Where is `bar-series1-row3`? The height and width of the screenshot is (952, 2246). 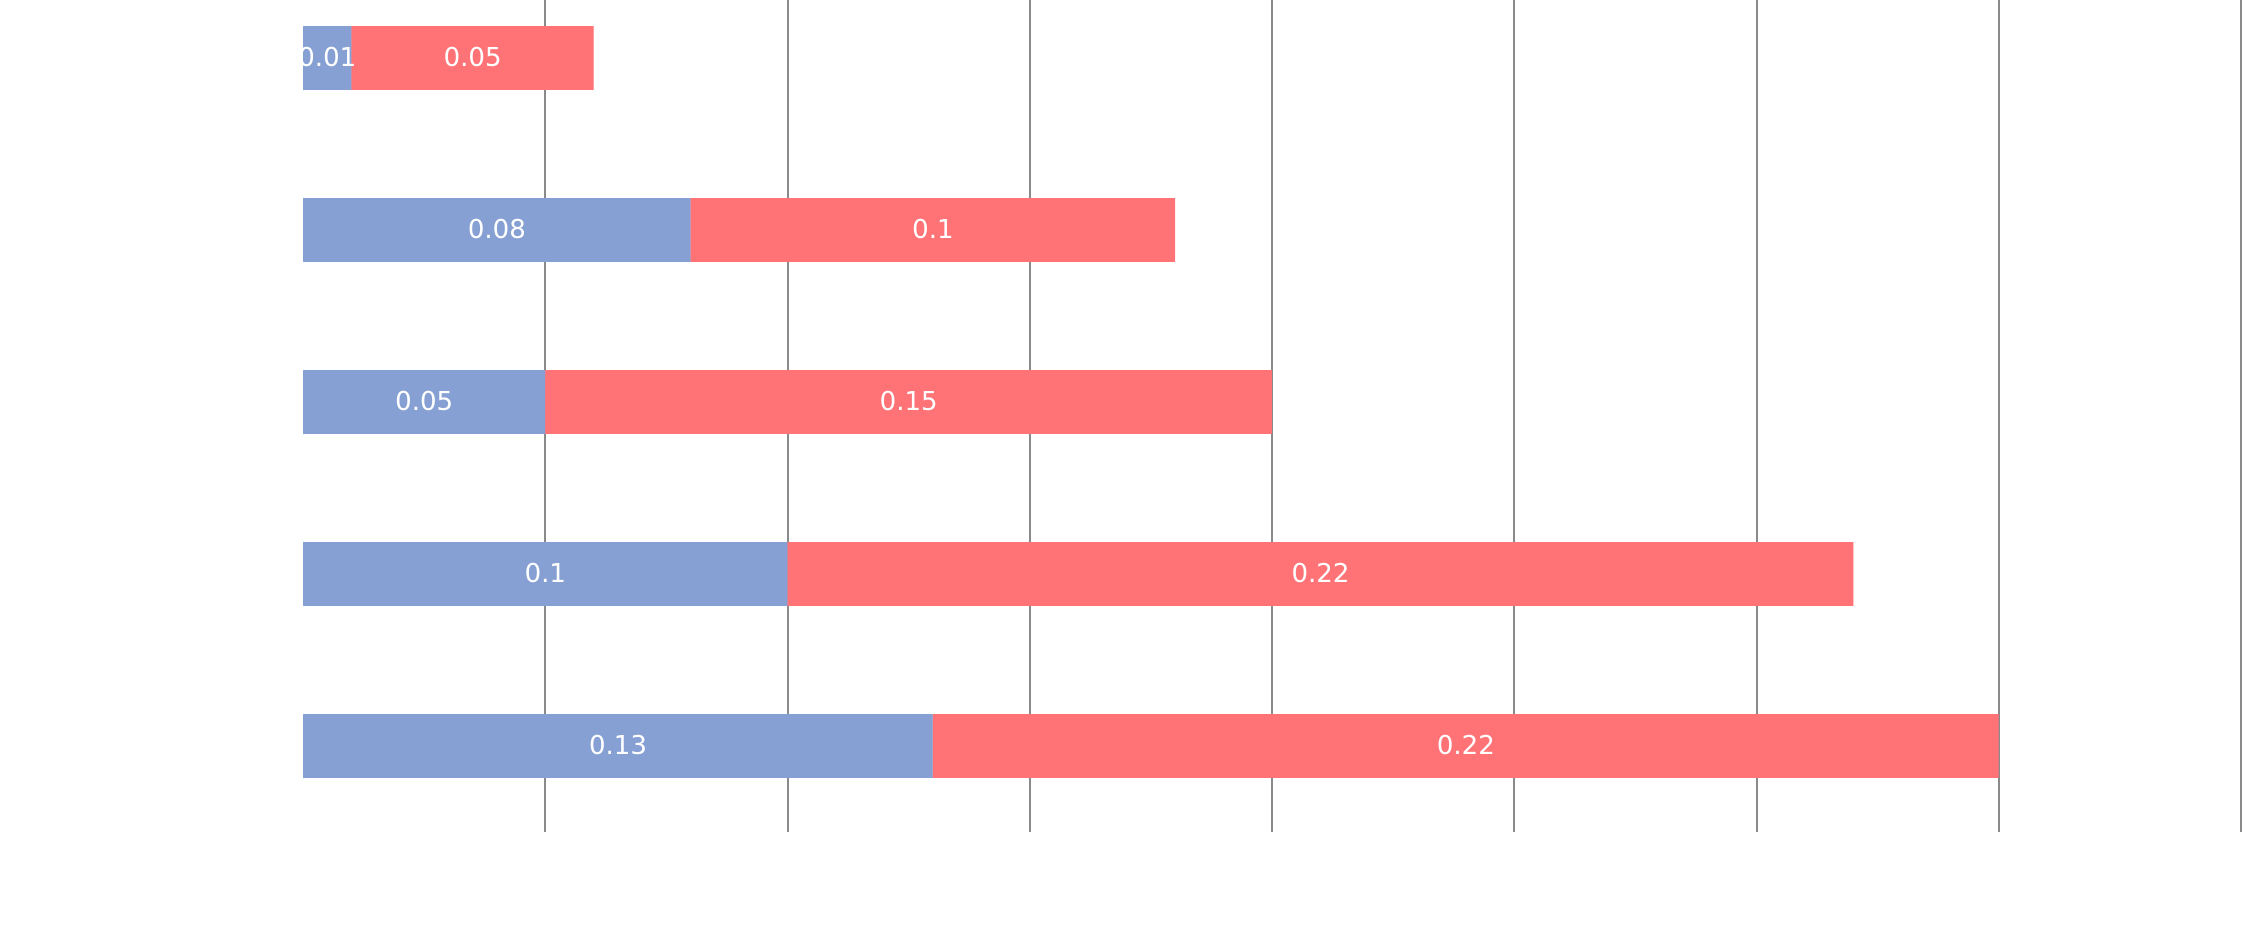
bar-series1-row3 is located at coordinates (1320, 574).